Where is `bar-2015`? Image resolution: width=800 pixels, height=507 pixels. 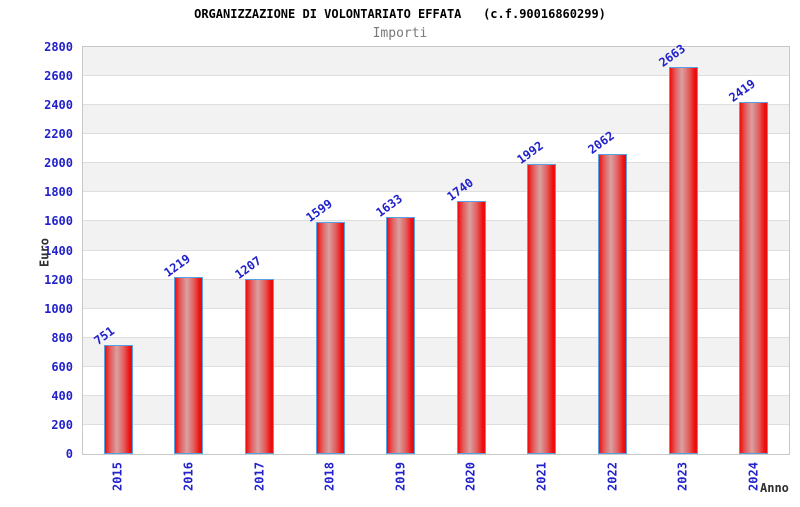
bar-2015 is located at coordinates (118, 399).